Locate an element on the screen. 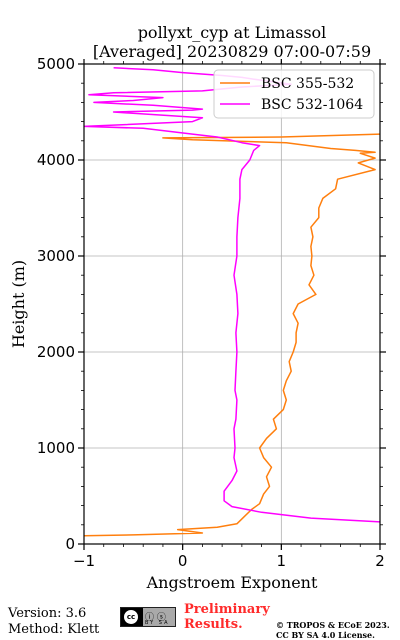 This screenshot has width=400, height=640. y-tick-label: 4000 is located at coordinates (56, 160).